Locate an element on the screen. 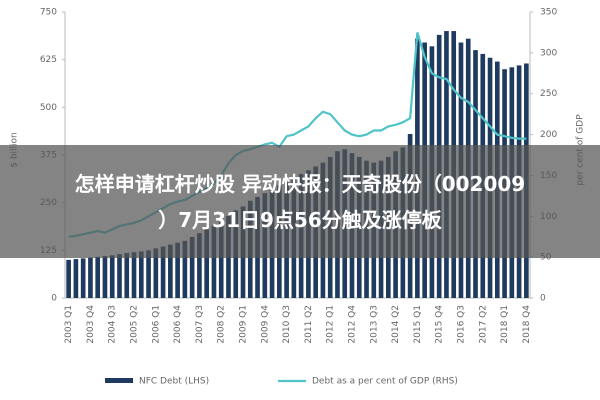 The width and height of the screenshot is (600, 400). headline-line: 怎样申请杠杆炒股 异动快报：天奇股份（002009 is located at coordinates (300, 183).